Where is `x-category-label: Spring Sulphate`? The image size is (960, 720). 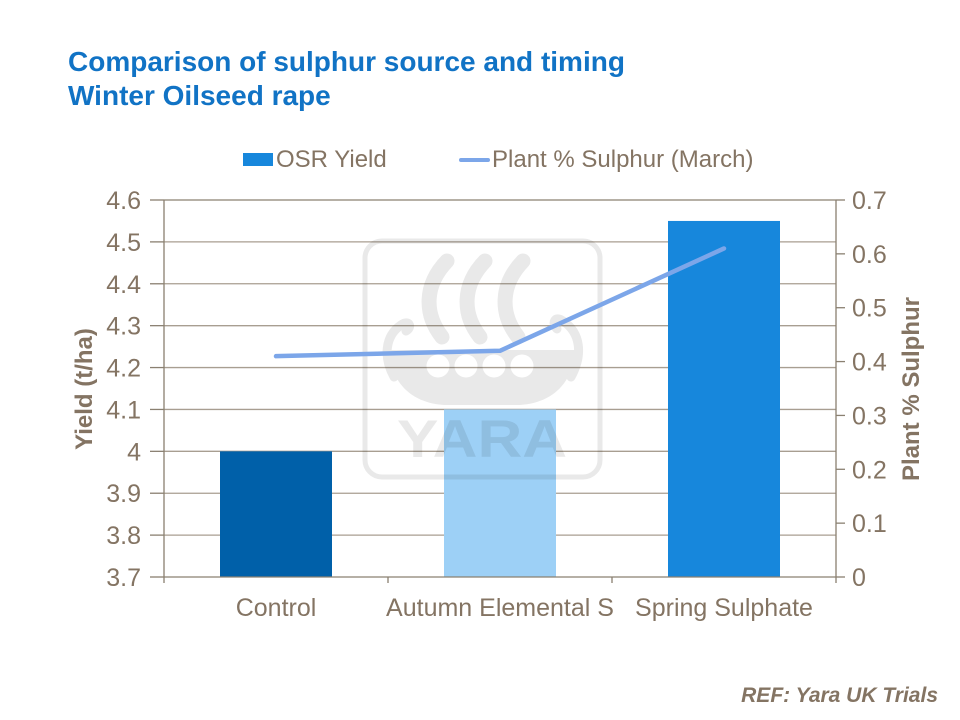
x-category-label: Spring Sulphate is located at coordinates (724, 608).